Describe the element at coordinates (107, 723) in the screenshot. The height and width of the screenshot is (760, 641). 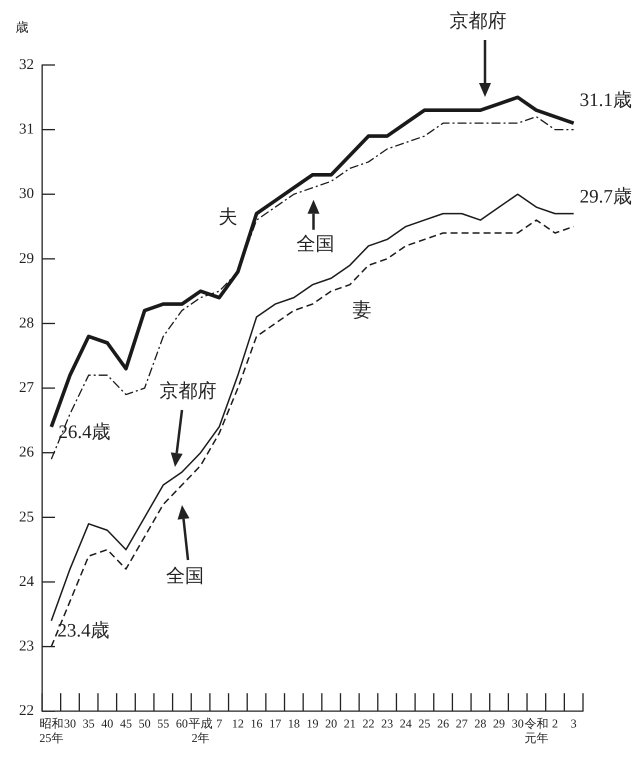
I see `x-tick-label: 40` at that location.